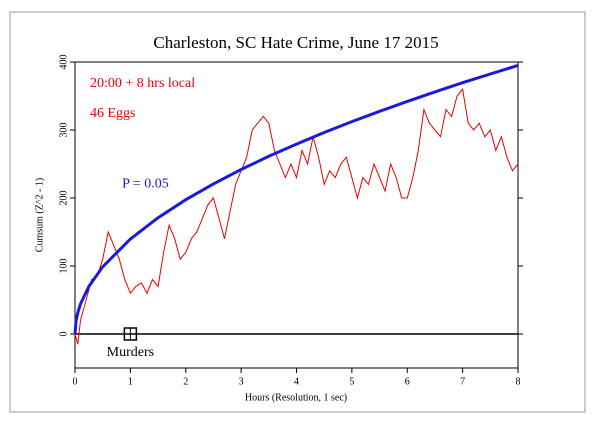 This screenshot has width=596, height=427. Describe the element at coordinates (63, 130) in the screenshot. I see `y-tick-label: 300` at that location.